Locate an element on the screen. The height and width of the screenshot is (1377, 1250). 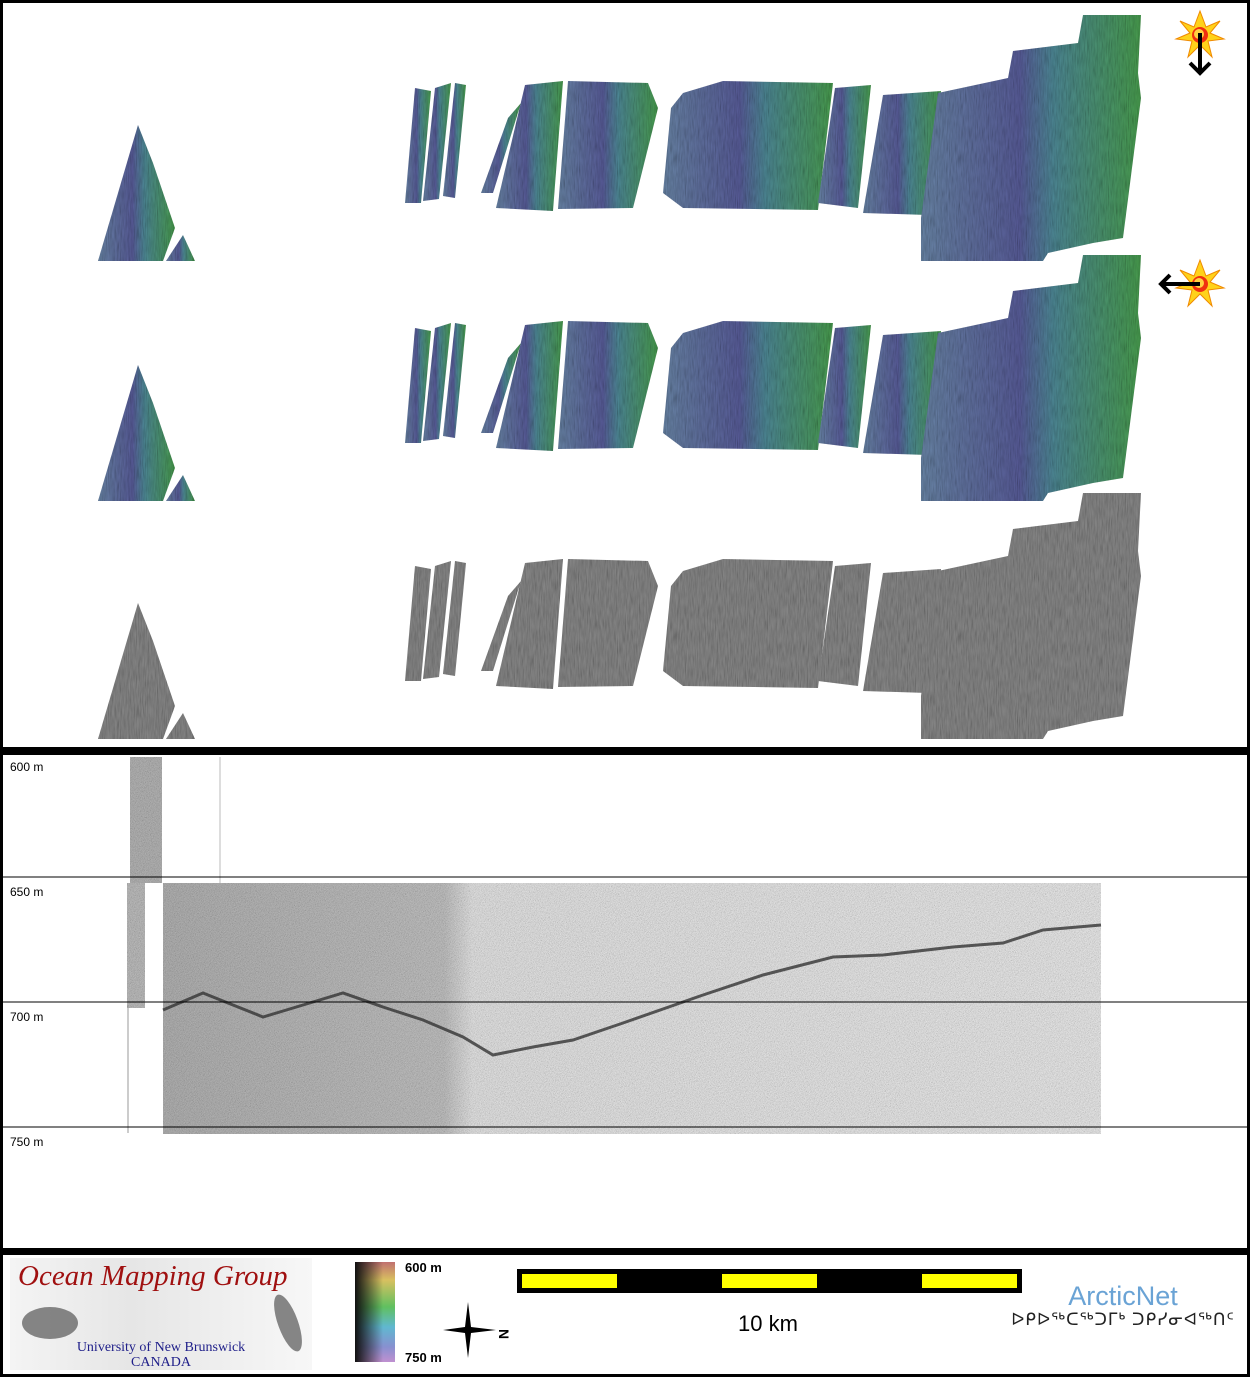
depth-label-650: 650 m is located at coordinates (27, 892).